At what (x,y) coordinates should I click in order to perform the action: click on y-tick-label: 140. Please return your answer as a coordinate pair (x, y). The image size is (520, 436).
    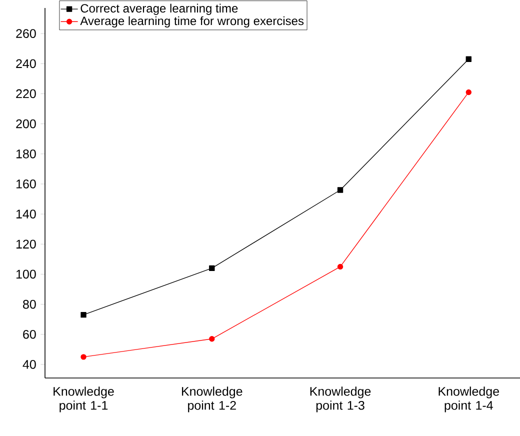
    Looking at the image, I should click on (26, 214).